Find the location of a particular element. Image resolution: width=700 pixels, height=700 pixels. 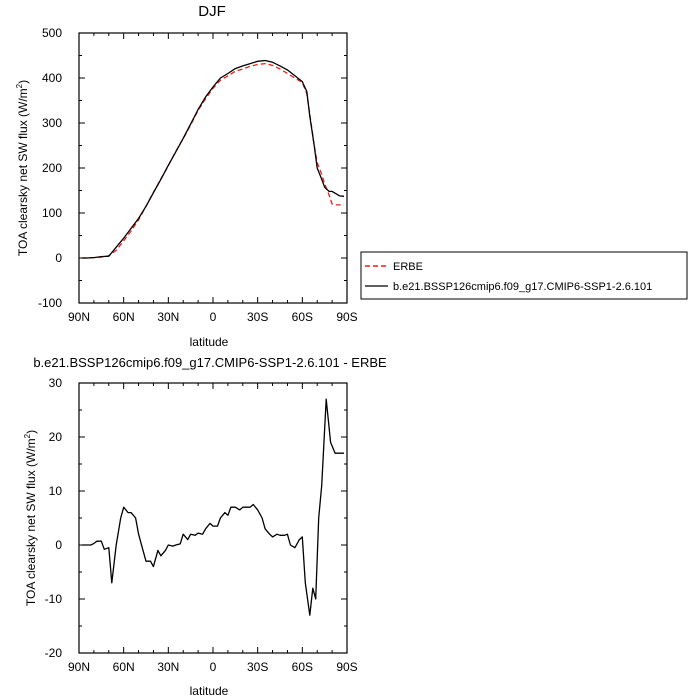

top-y-tick-label: 200 is located at coordinates (52, 168).